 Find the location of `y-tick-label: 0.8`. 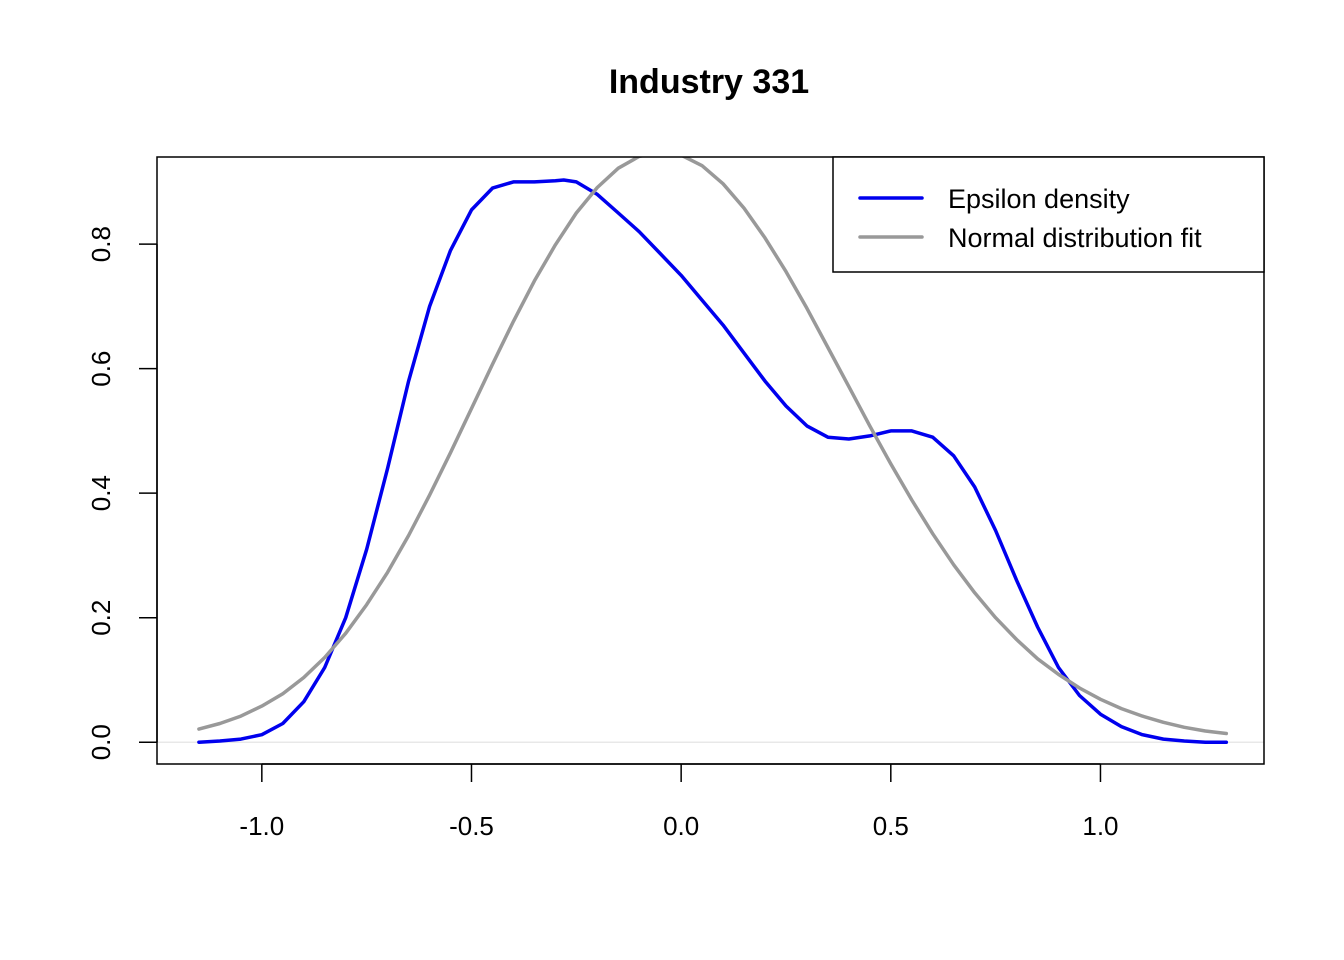

y-tick-label: 0.8 is located at coordinates (101, 244).